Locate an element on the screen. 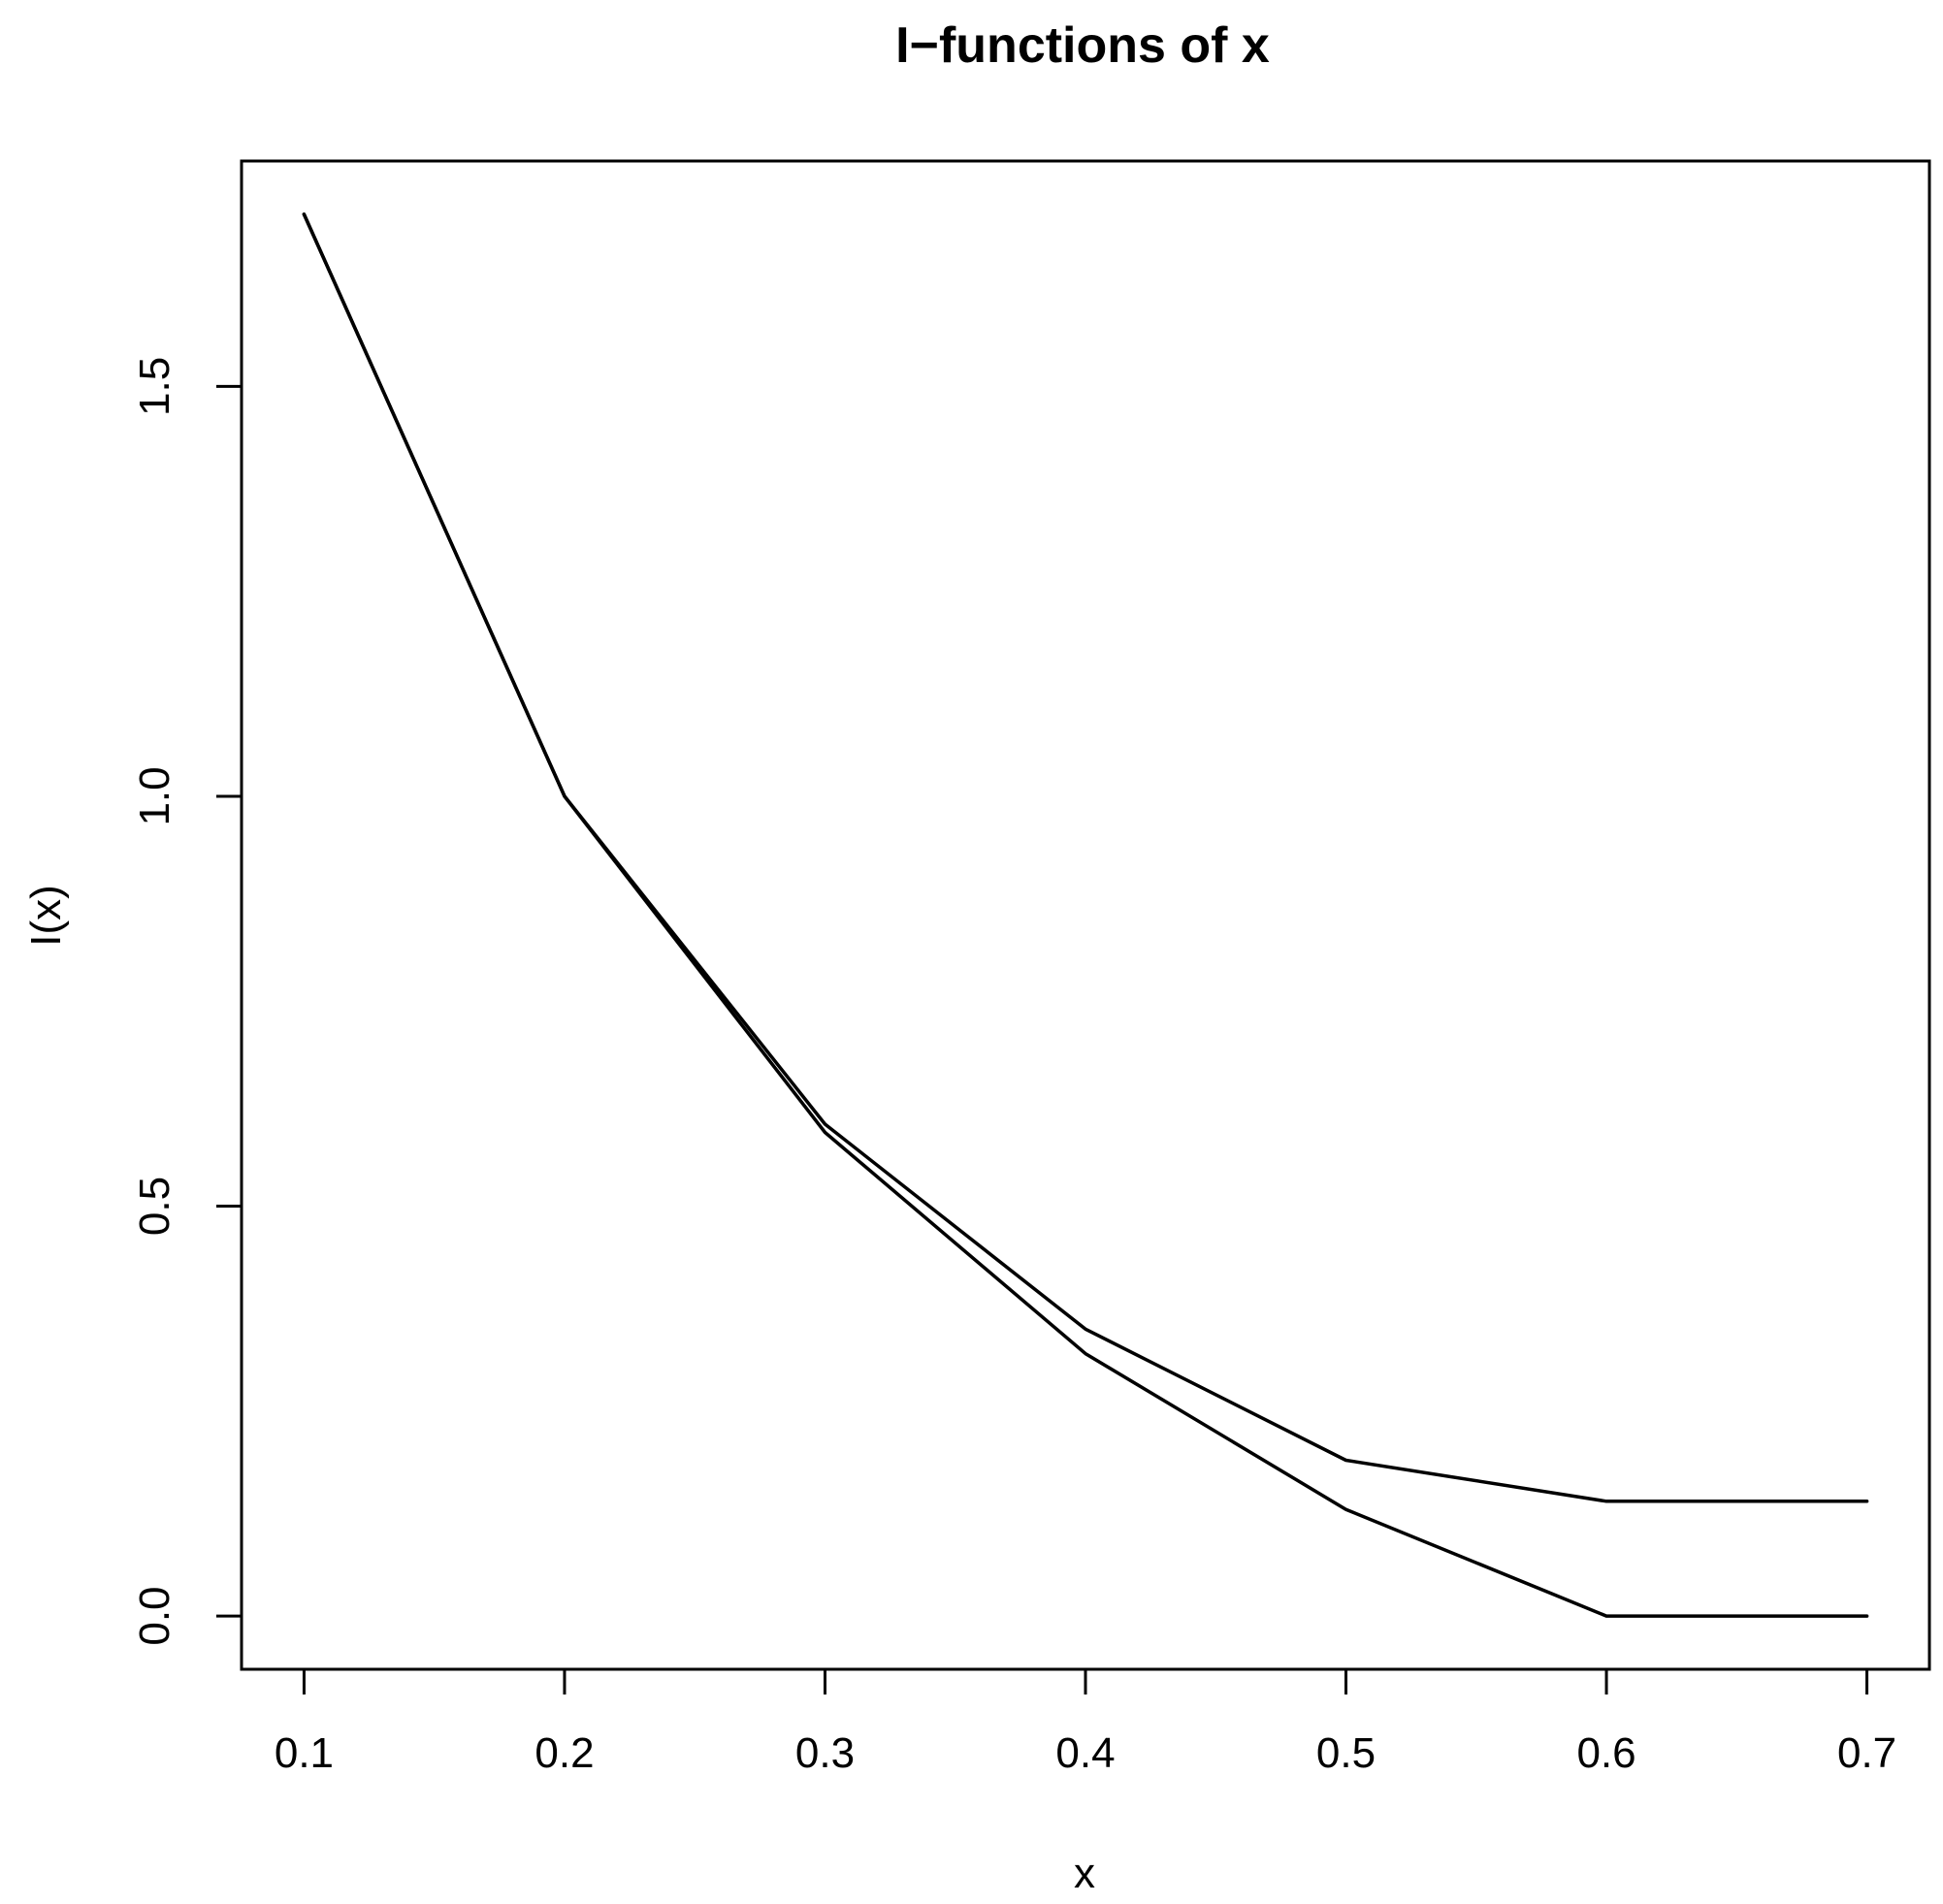 The width and height of the screenshot is (1943, 1904). y-tick-label: 1.5 is located at coordinates (154, 386).